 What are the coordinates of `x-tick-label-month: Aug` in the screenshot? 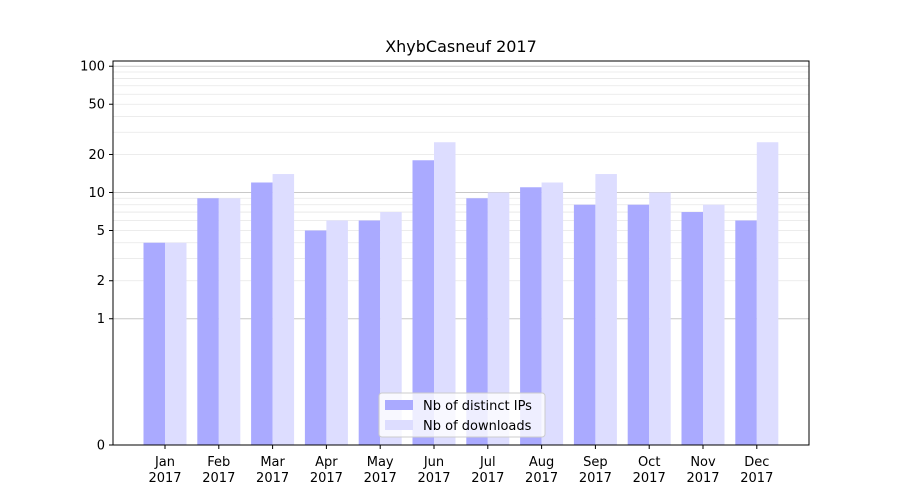 It's located at (541, 462).